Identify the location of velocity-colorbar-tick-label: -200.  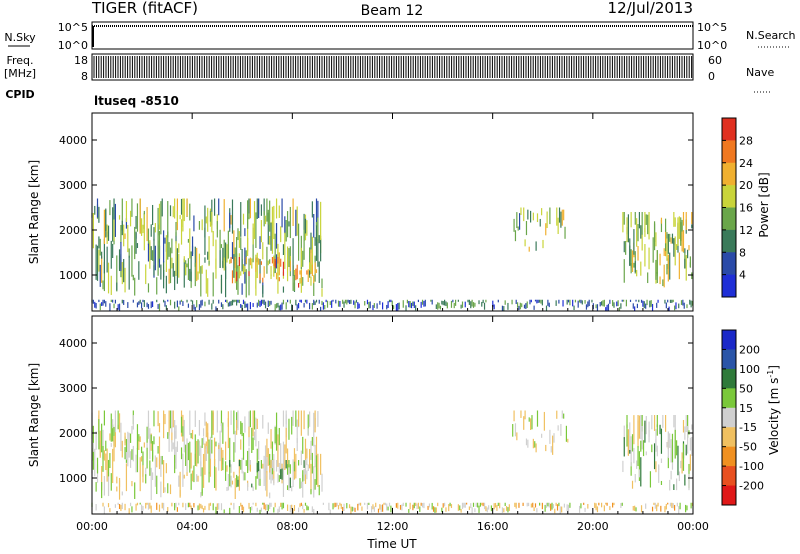
(751, 486).